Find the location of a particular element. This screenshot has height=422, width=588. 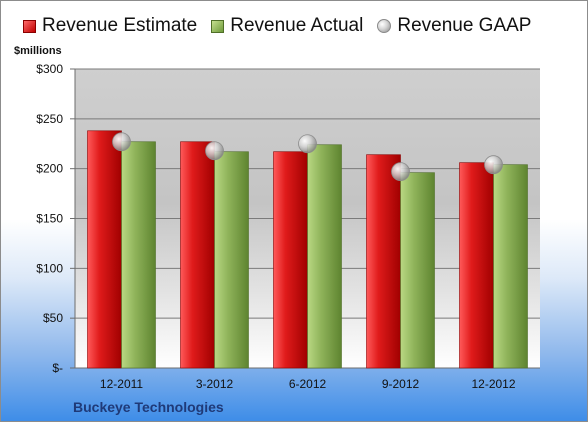

x-axis-ticks: 12-2011 3-2012 6-2012 9-2012 12-2012 is located at coordinates (308, 384).